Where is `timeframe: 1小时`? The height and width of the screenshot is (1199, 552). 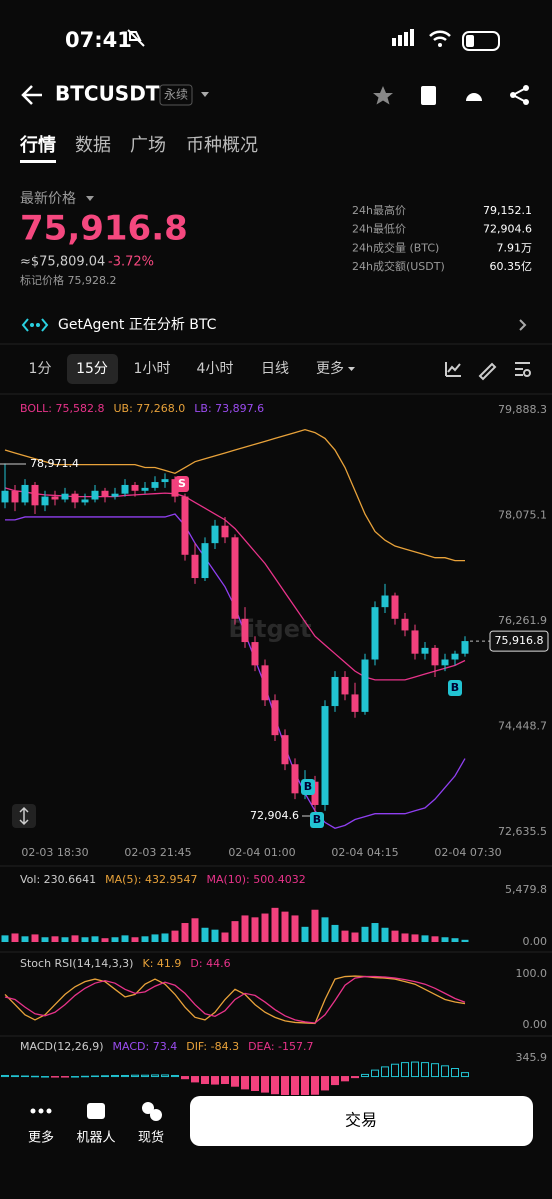
timeframe: 1小时 is located at coordinates (152, 369).